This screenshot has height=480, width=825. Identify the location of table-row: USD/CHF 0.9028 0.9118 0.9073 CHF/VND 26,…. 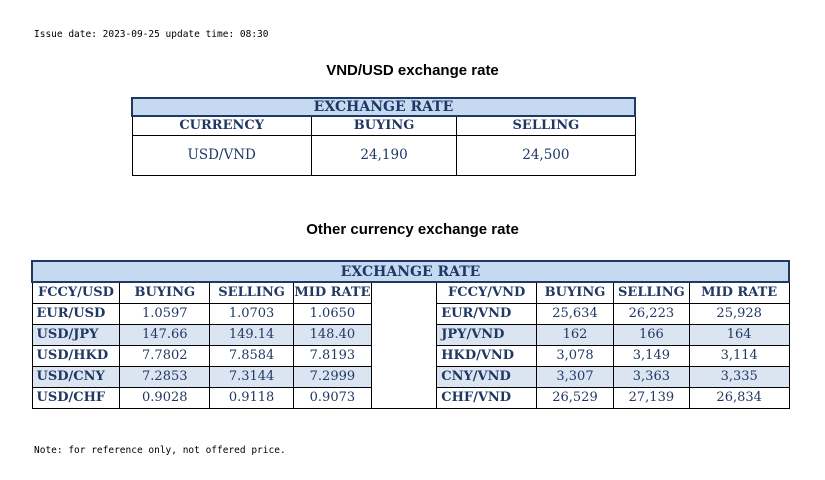
(410, 397).